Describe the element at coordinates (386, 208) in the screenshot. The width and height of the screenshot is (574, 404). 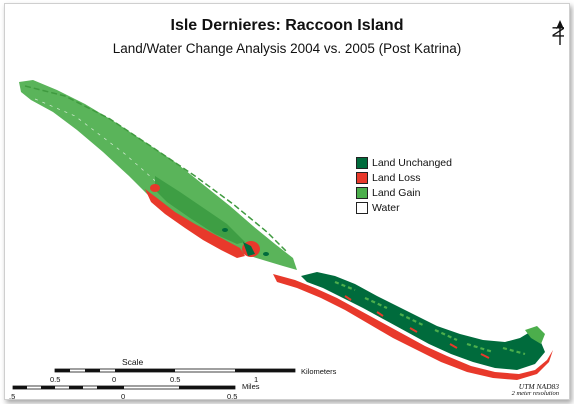
I see `legend-label: Water` at that location.